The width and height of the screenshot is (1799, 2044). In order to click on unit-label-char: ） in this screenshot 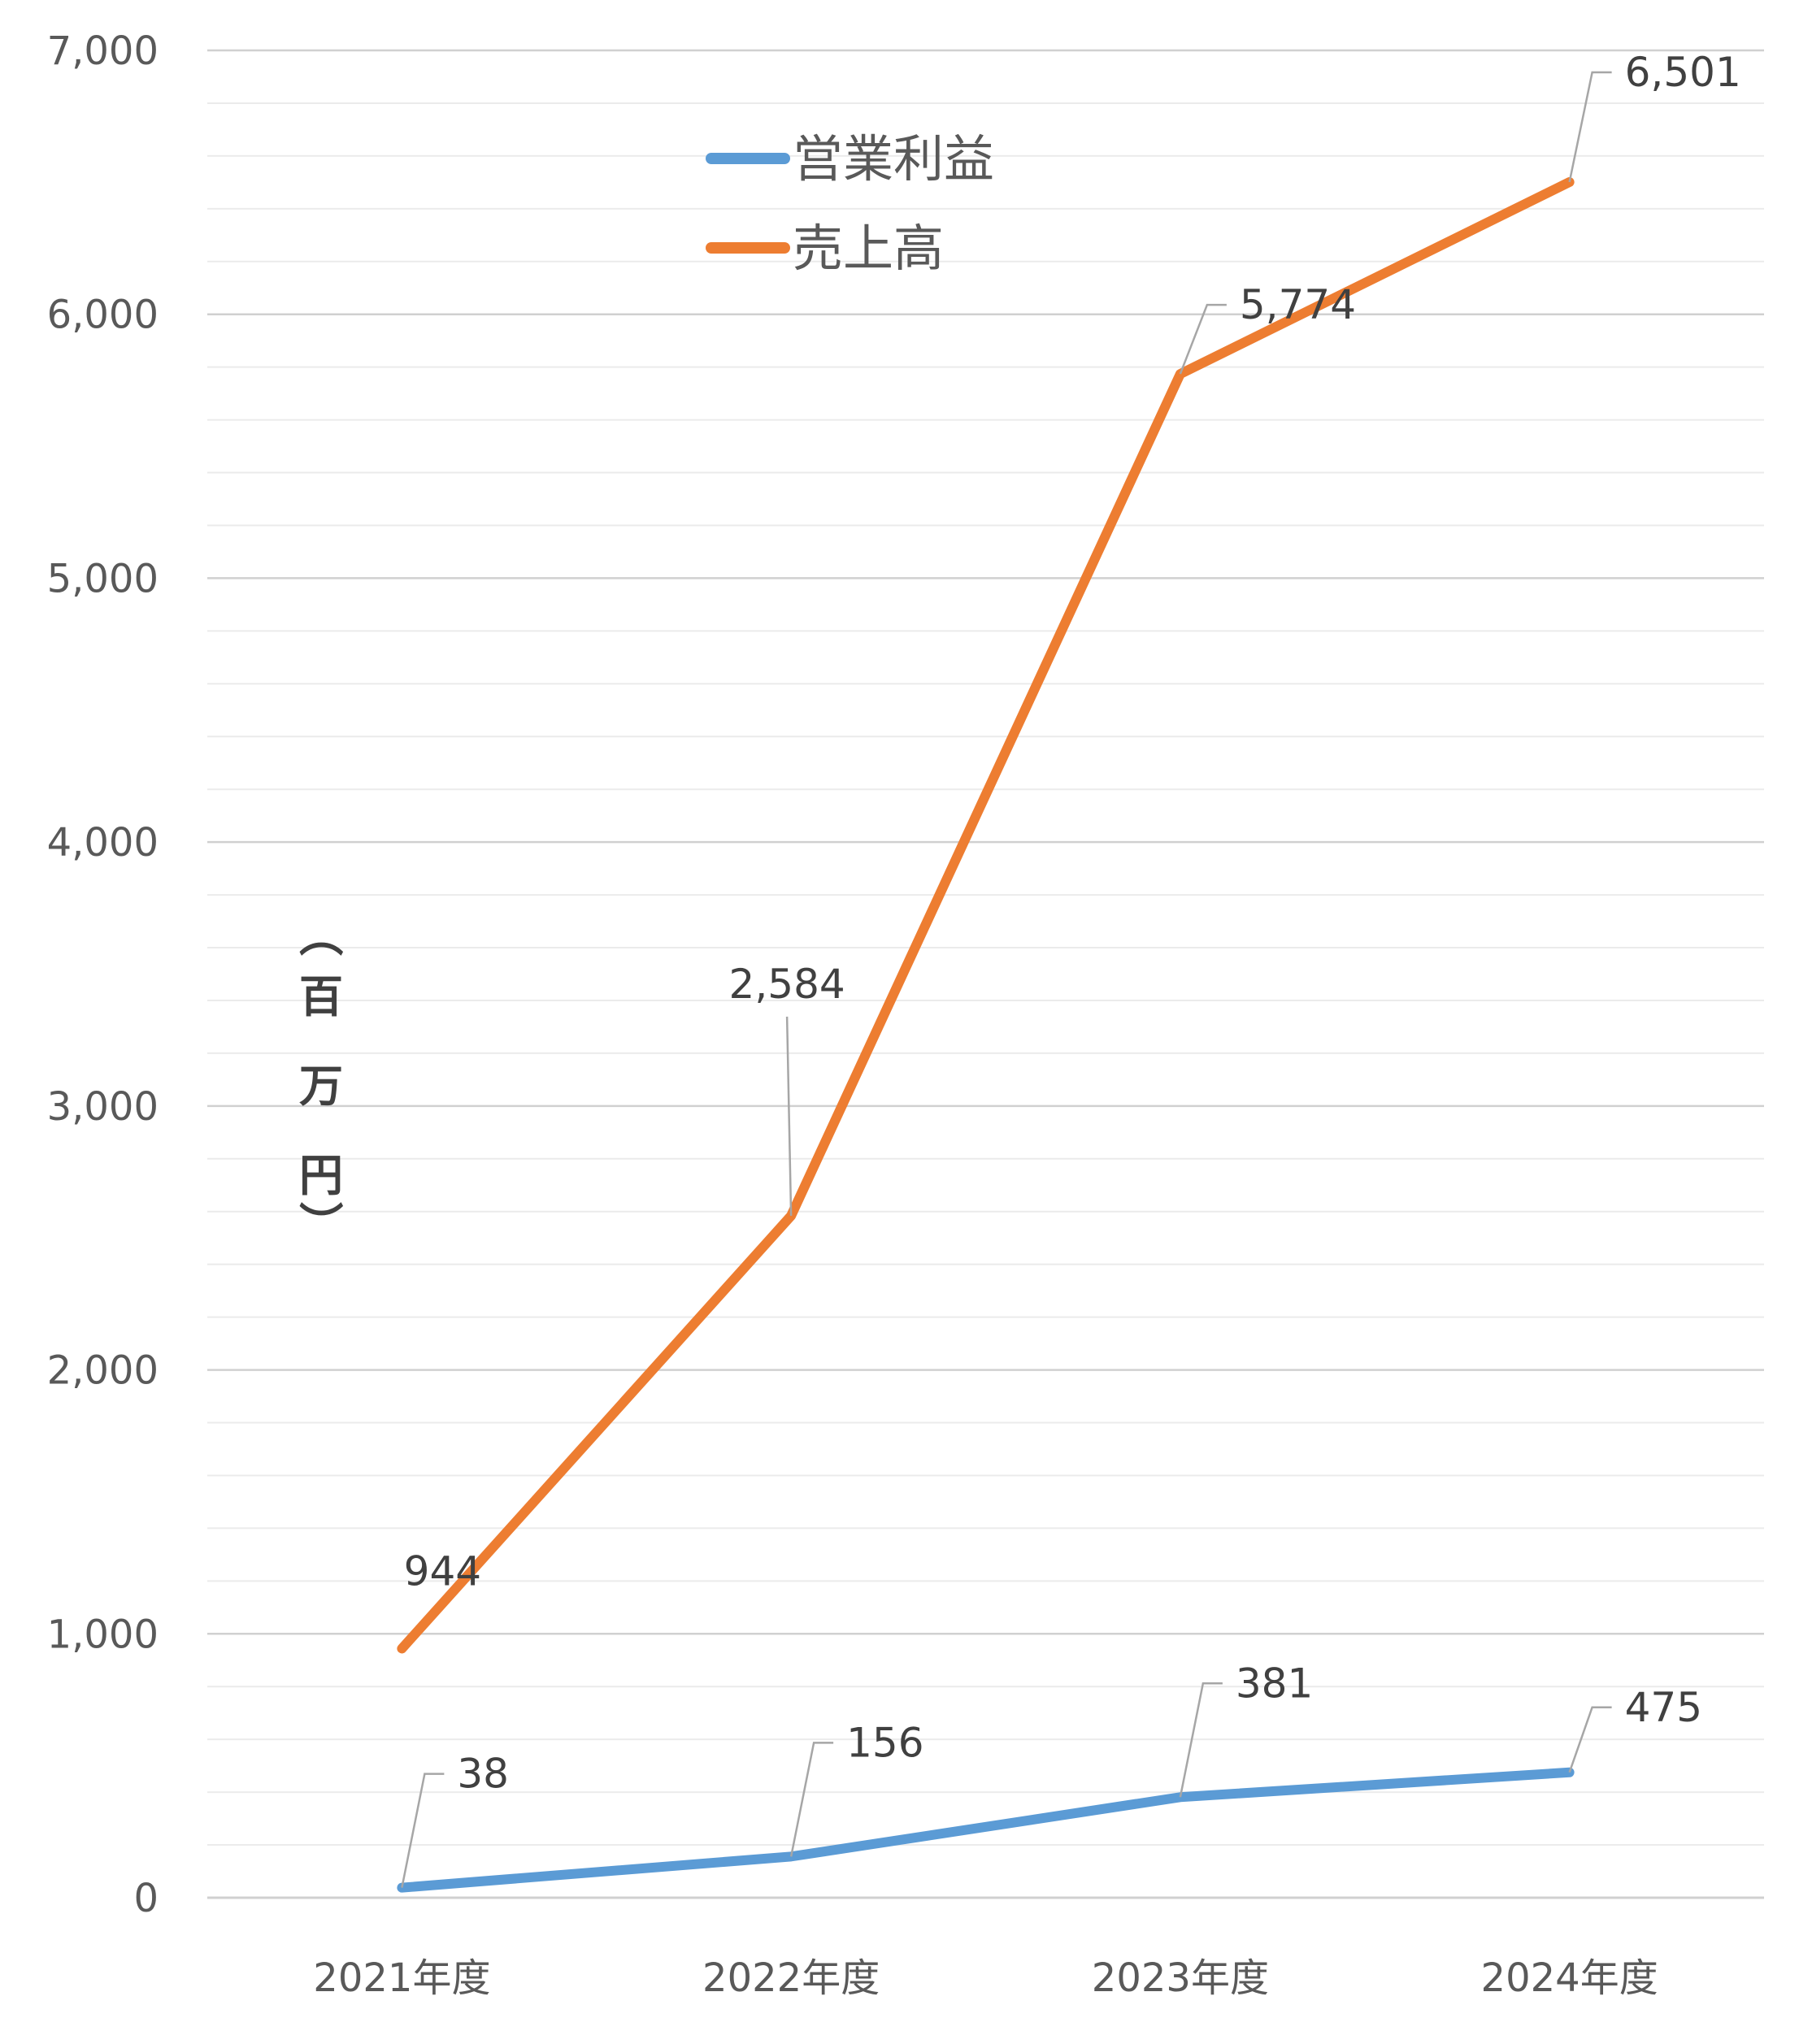, I will do `click(320, 1223)`.